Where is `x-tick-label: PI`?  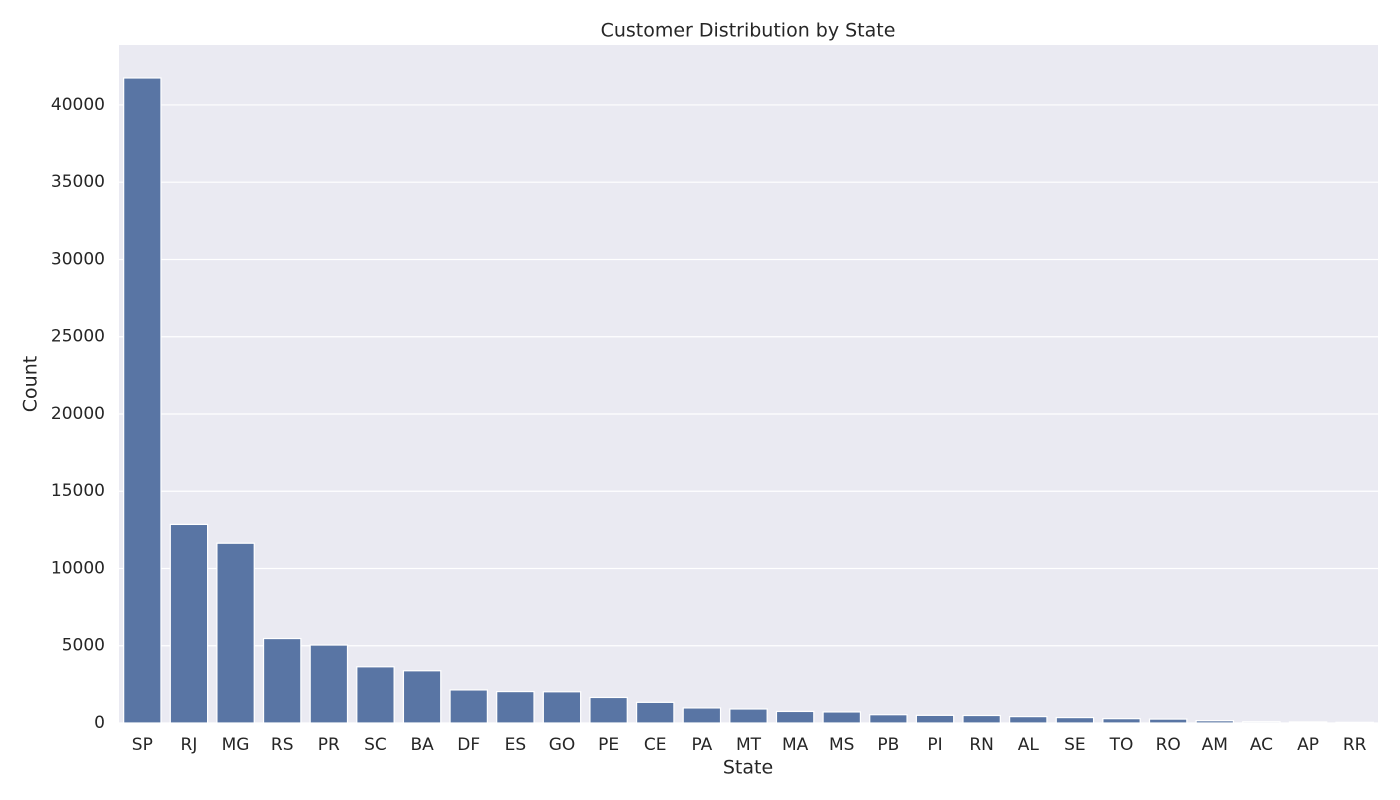
x-tick-label: PI is located at coordinates (934, 745).